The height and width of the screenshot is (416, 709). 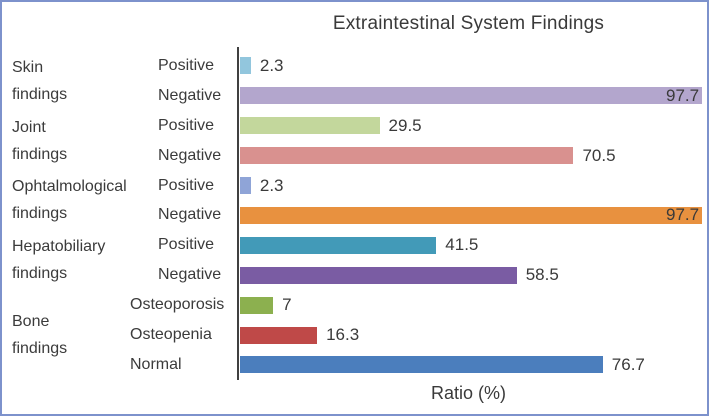 I want to click on group-label-line: Skin, so click(x=28, y=67).